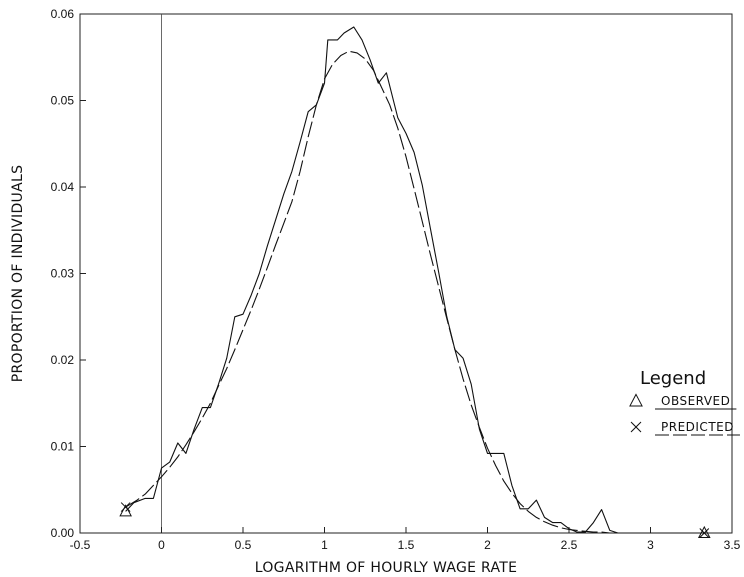 The width and height of the screenshot is (744, 577). I want to click on x-tick-label: 1, so click(324, 545).